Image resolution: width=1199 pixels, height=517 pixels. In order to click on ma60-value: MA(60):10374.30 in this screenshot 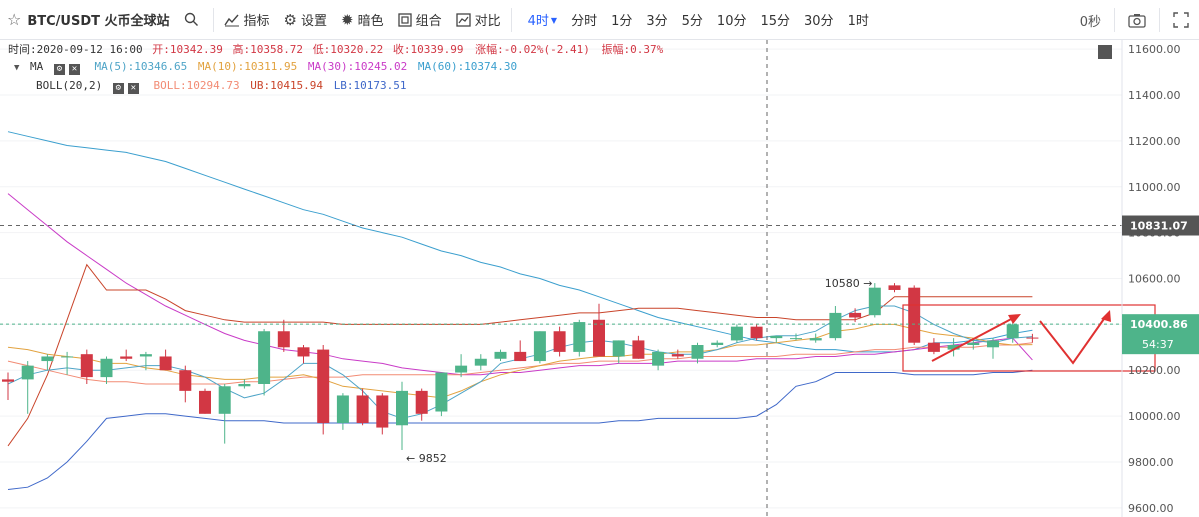, I will do `click(467, 66)`.